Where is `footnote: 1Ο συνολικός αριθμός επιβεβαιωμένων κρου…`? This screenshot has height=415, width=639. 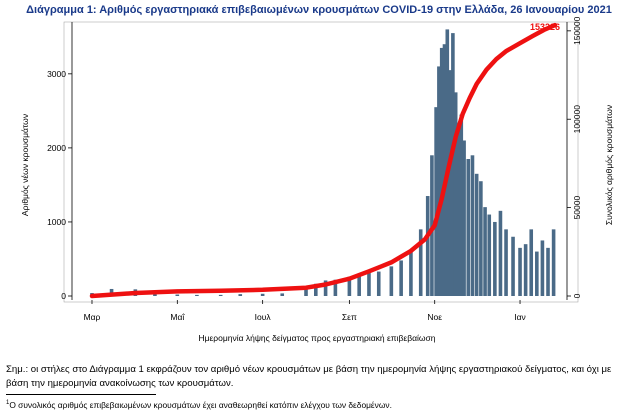 footnote: 1Ο συνολικός αριθμός επιβεβαιωμένων κρου… is located at coordinates (321, 405).